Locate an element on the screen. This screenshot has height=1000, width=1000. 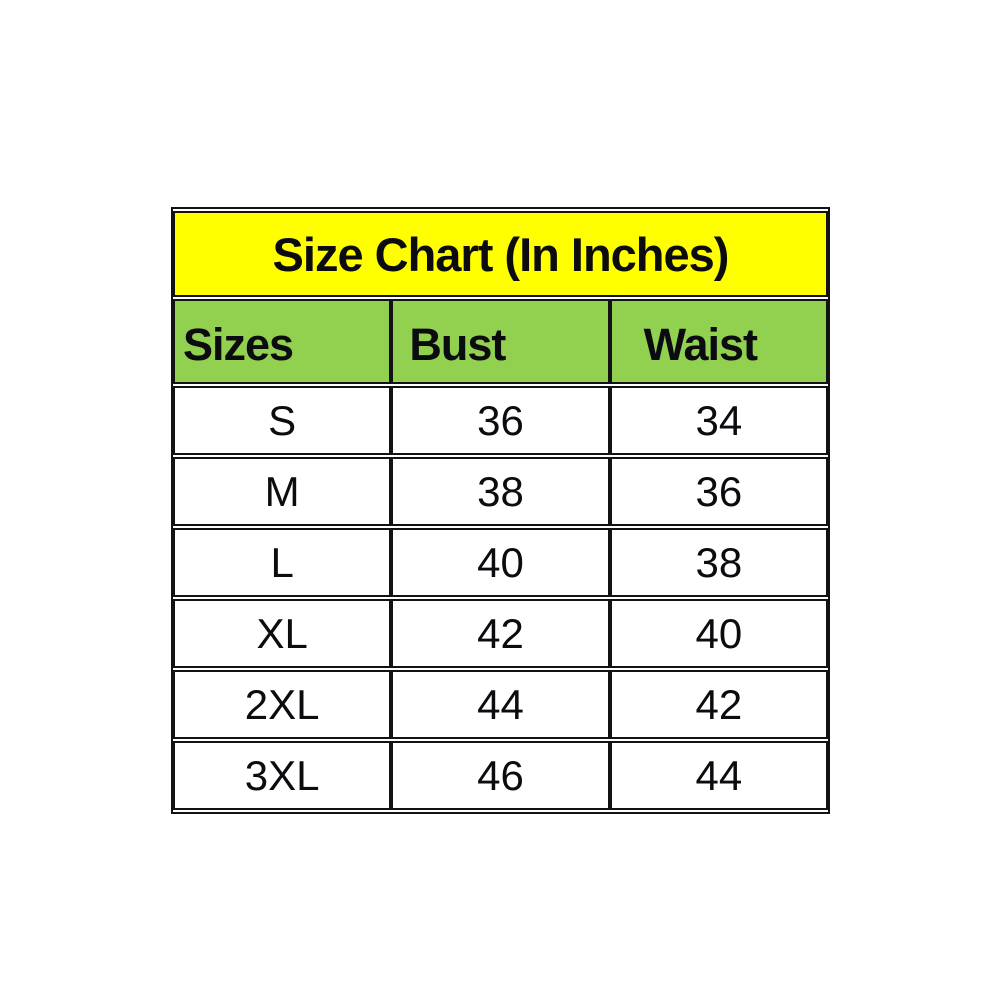
waist-value: 42 is located at coordinates (718, 704).